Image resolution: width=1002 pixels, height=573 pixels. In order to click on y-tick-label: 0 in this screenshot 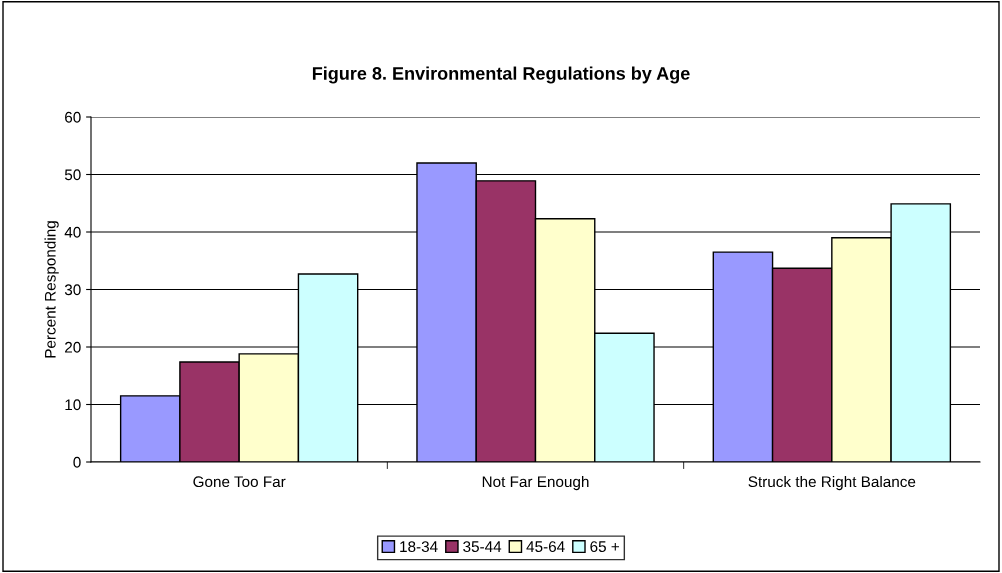, I will do `click(77, 462)`.